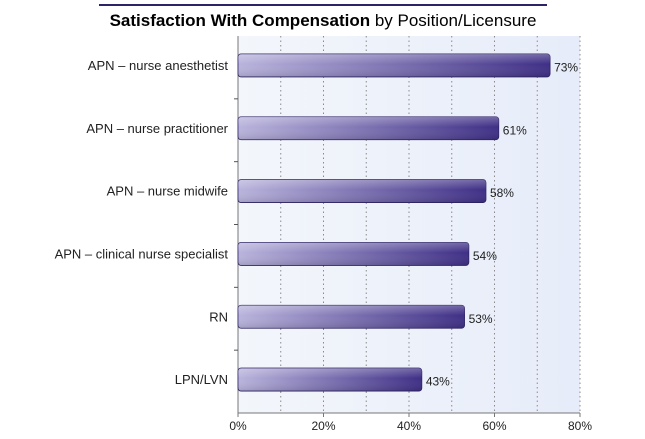 The height and width of the screenshot is (439, 645). I want to click on x-tick-label: 20%, so click(323, 426).